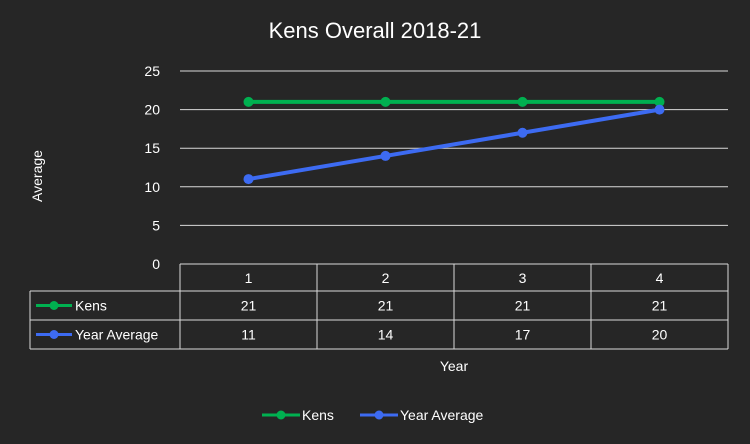 The image size is (750, 444). Describe the element at coordinates (373, 415) in the screenshot. I see `legend: Kens Year Average` at that location.